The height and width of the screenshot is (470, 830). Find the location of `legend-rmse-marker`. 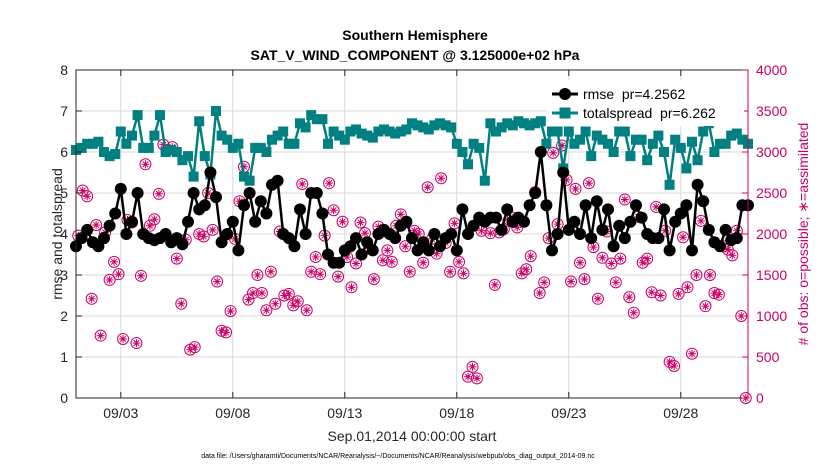

legend-rmse-marker is located at coordinates (565, 94).